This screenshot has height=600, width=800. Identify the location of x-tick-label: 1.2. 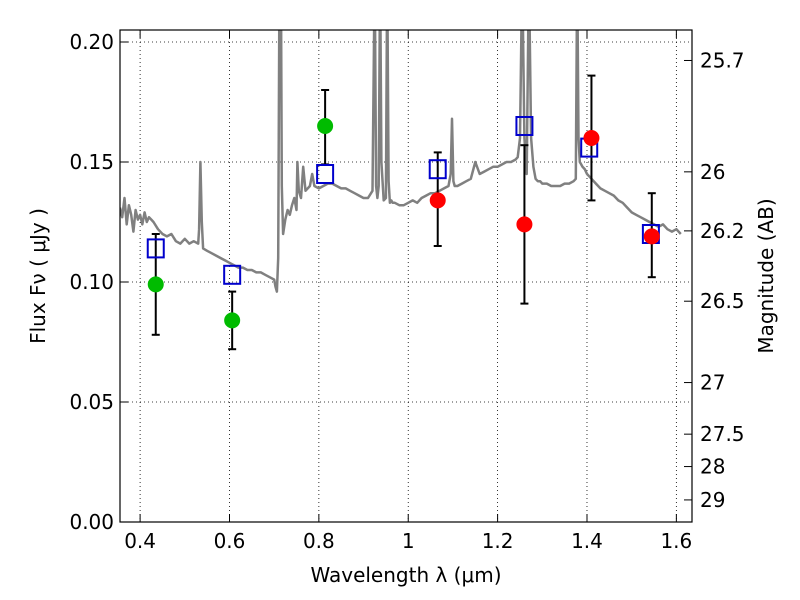
(498, 541).